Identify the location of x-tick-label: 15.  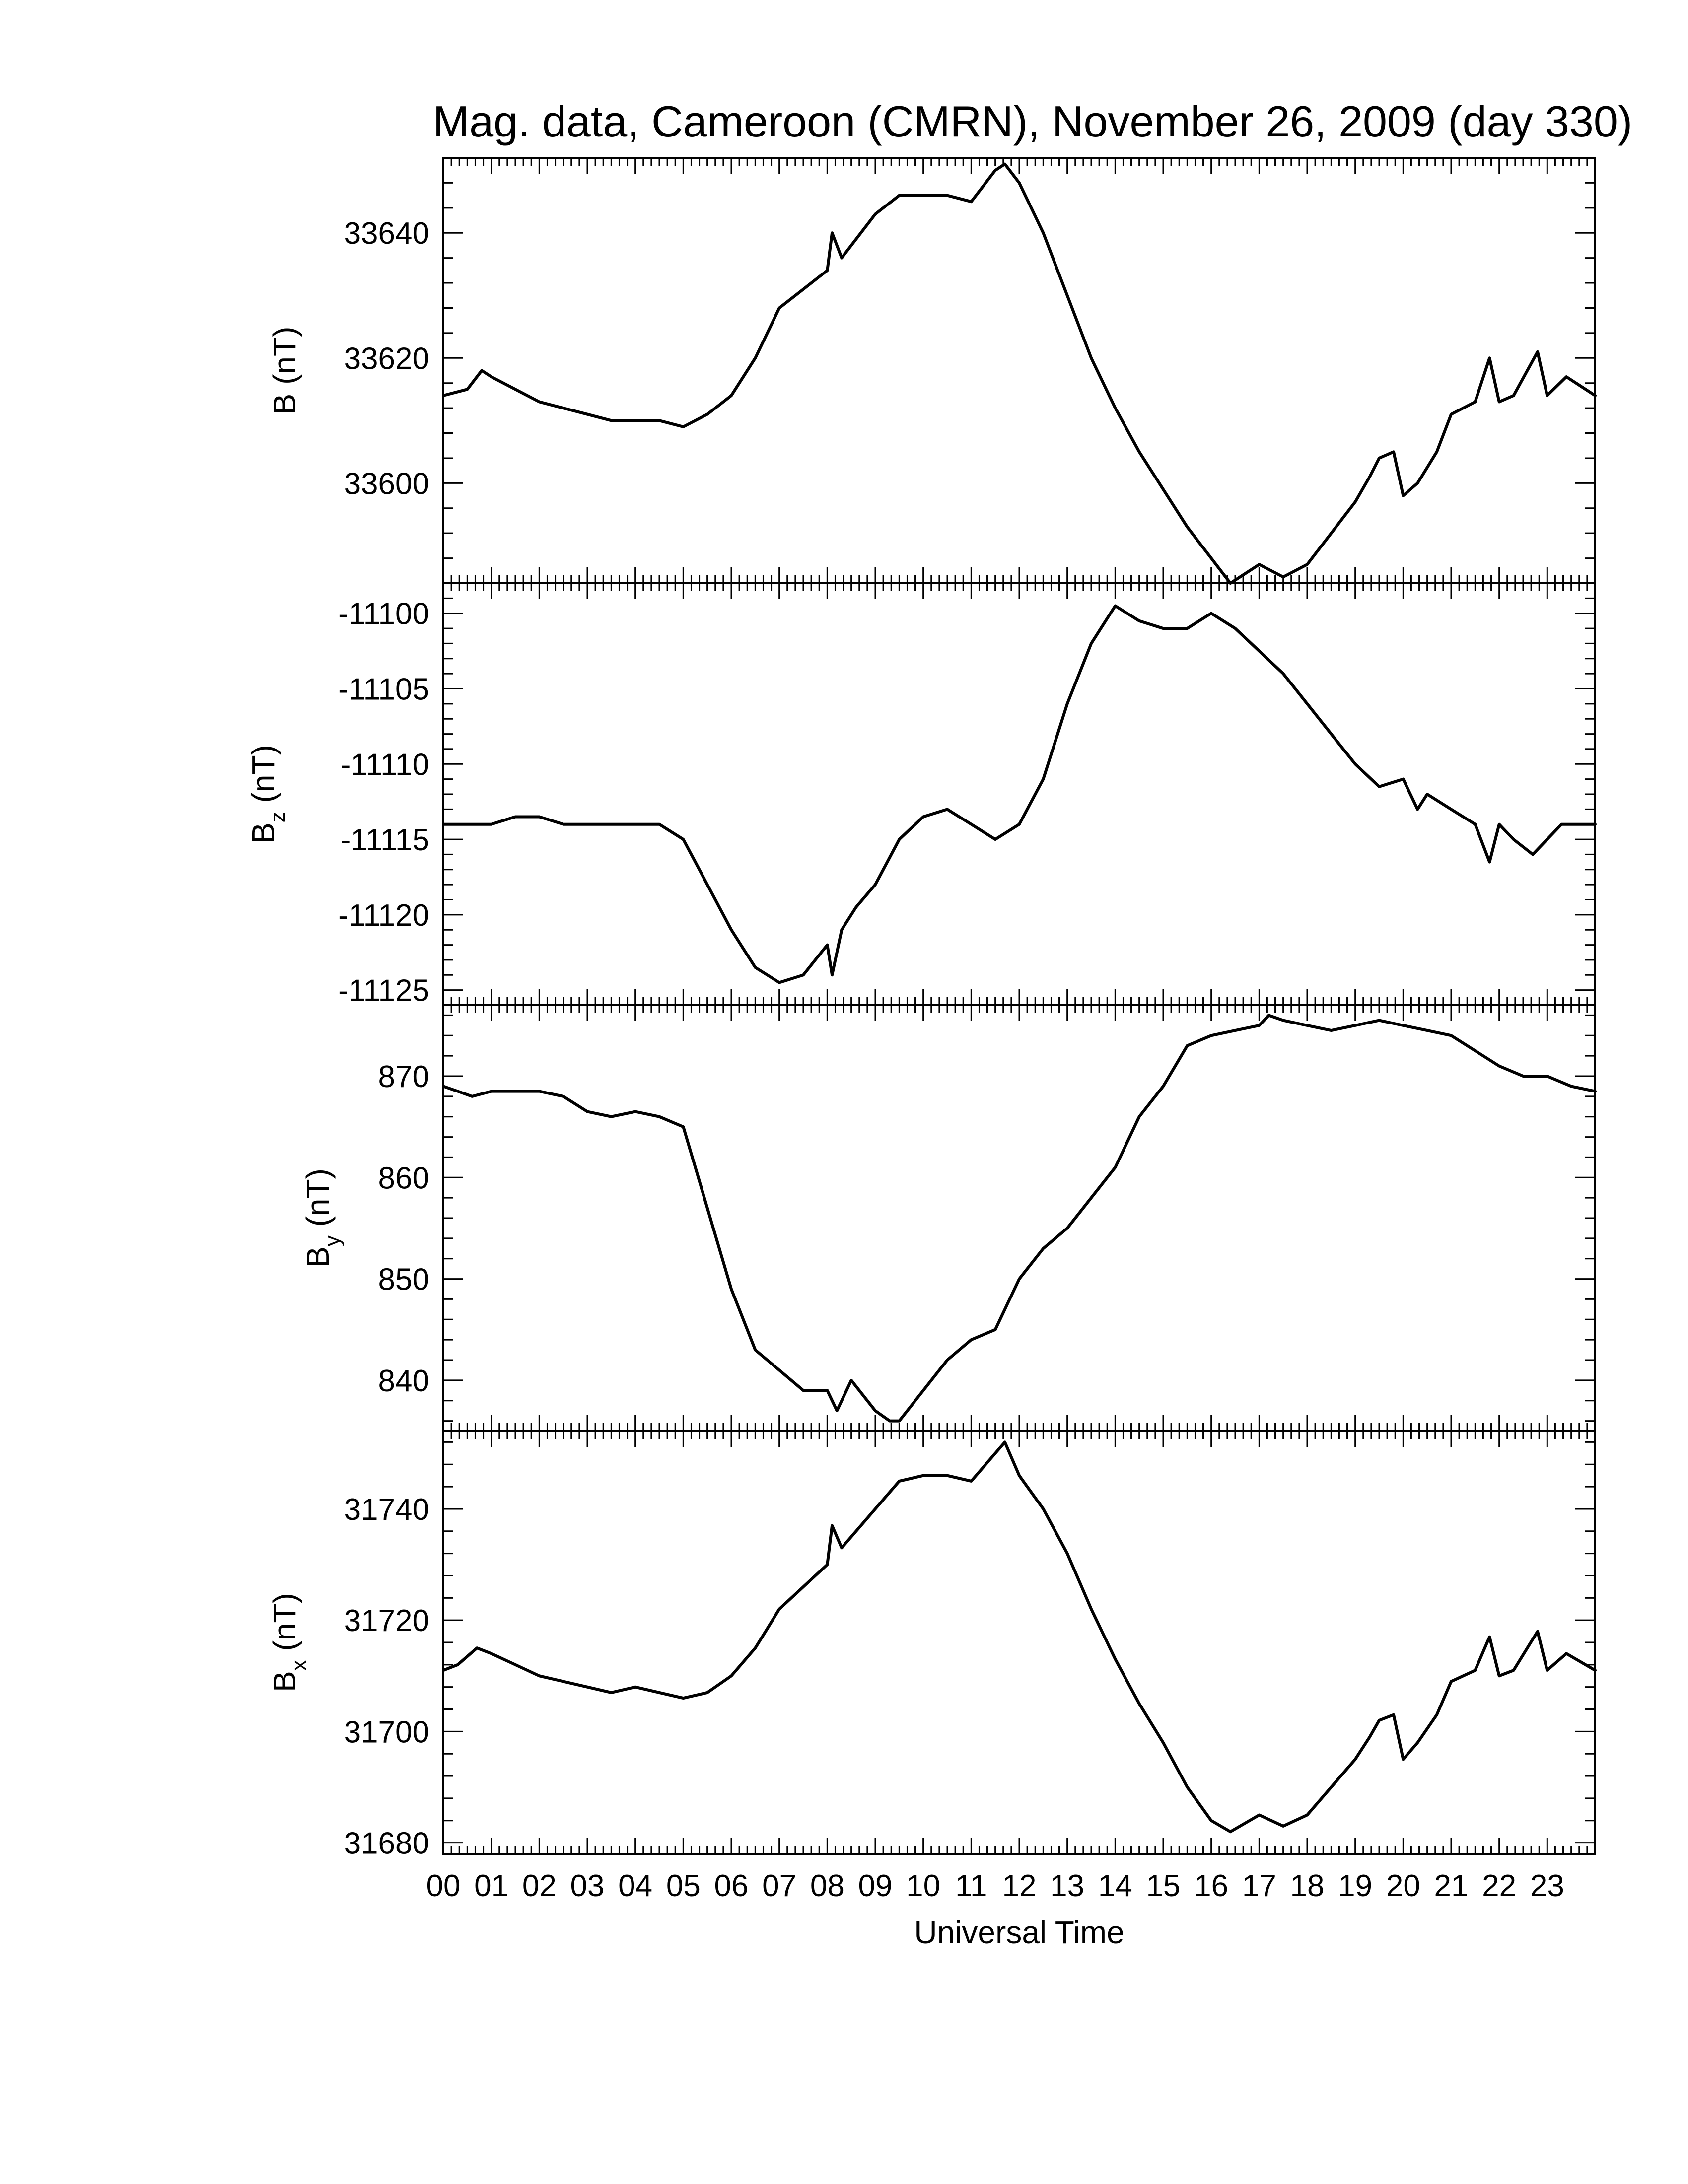
(1163, 1886).